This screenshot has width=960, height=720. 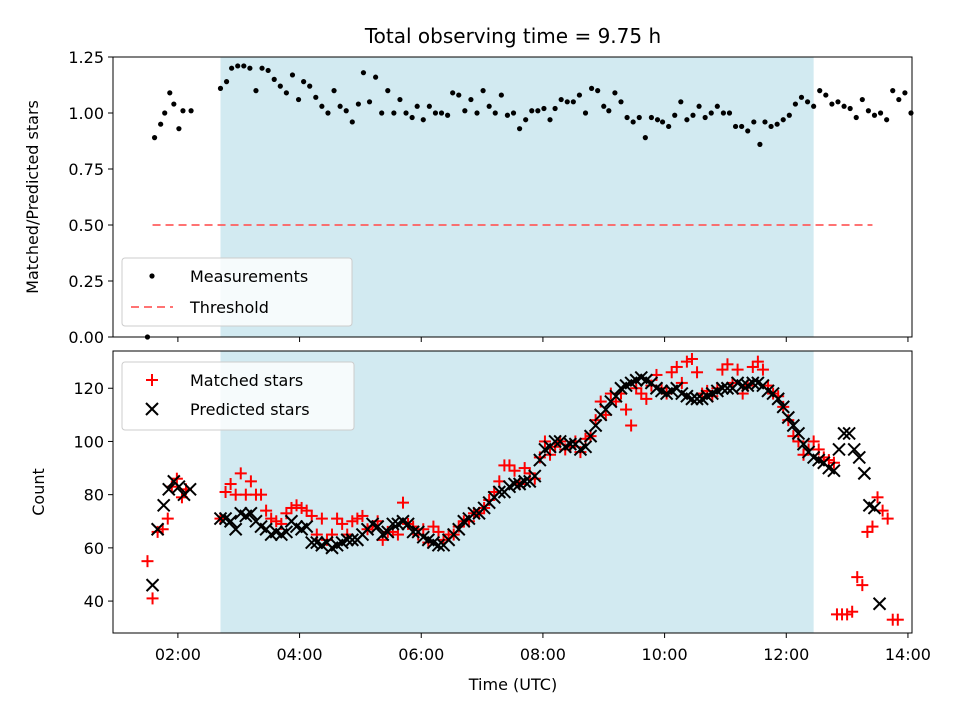 I want to click on xtick-label: 02:00, so click(x=178, y=654).